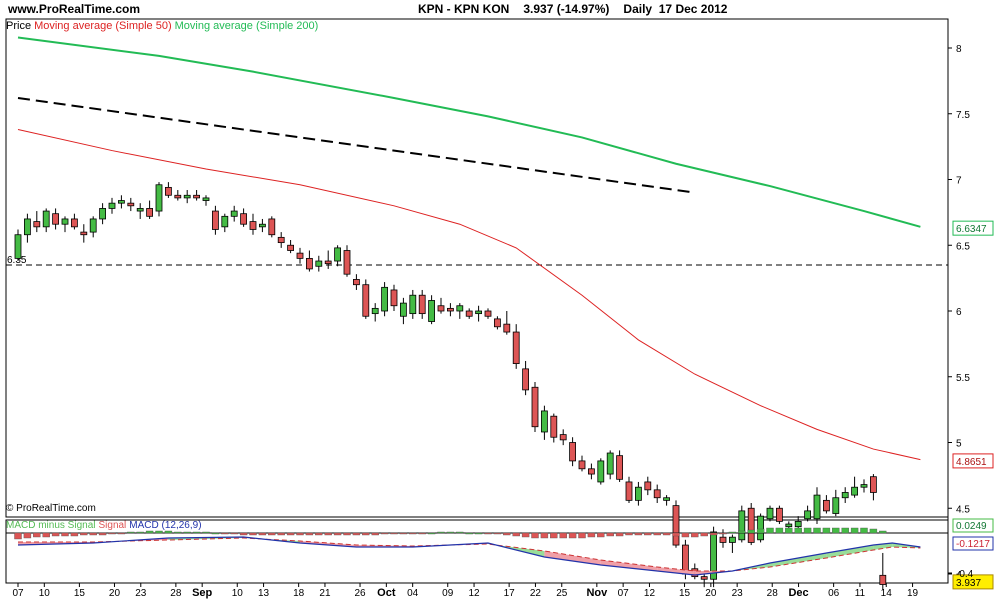 This screenshot has height=600, width=1000. What do you see at coordinates (74, 9) in the screenshot?
I see `site-name: www.ProRealTime.com` at bounding box center [74, 9].